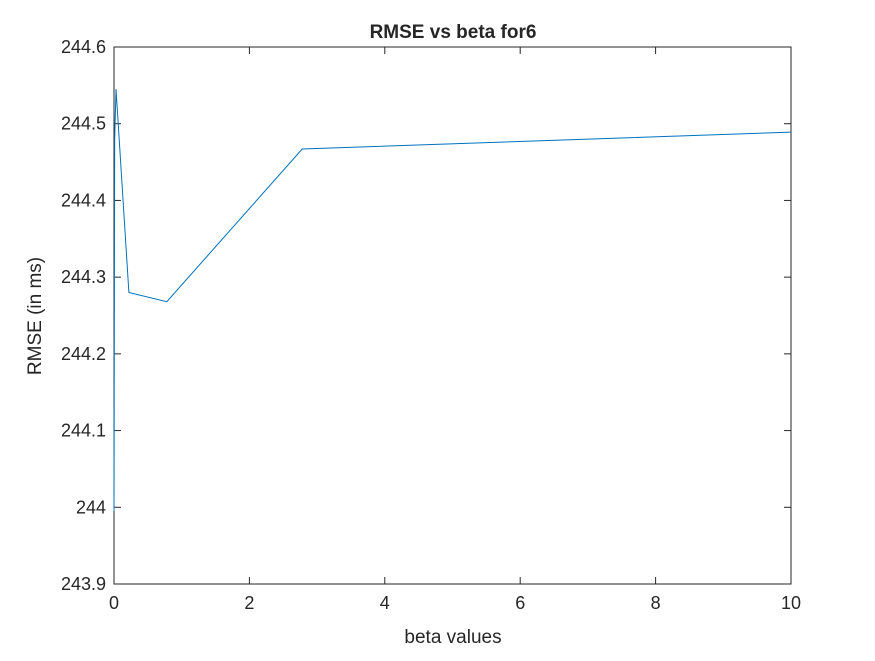 This screenshot has width=875, height=661. What do you see at coordinates (91, 507) in the screenshot?
I see `y-tick-label: 244` at bounding box center [91, 507].